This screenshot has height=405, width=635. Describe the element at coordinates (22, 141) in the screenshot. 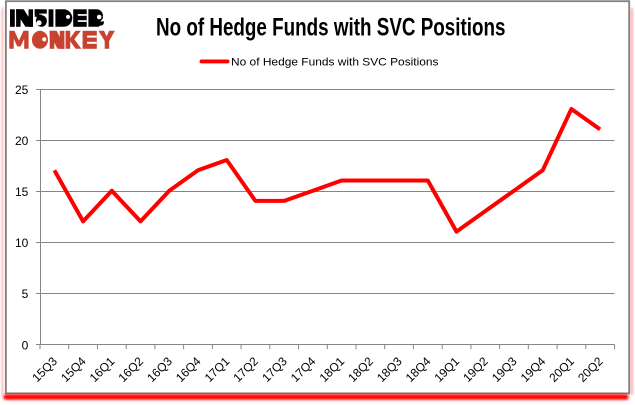

I see `svg-text: 20` at that location.